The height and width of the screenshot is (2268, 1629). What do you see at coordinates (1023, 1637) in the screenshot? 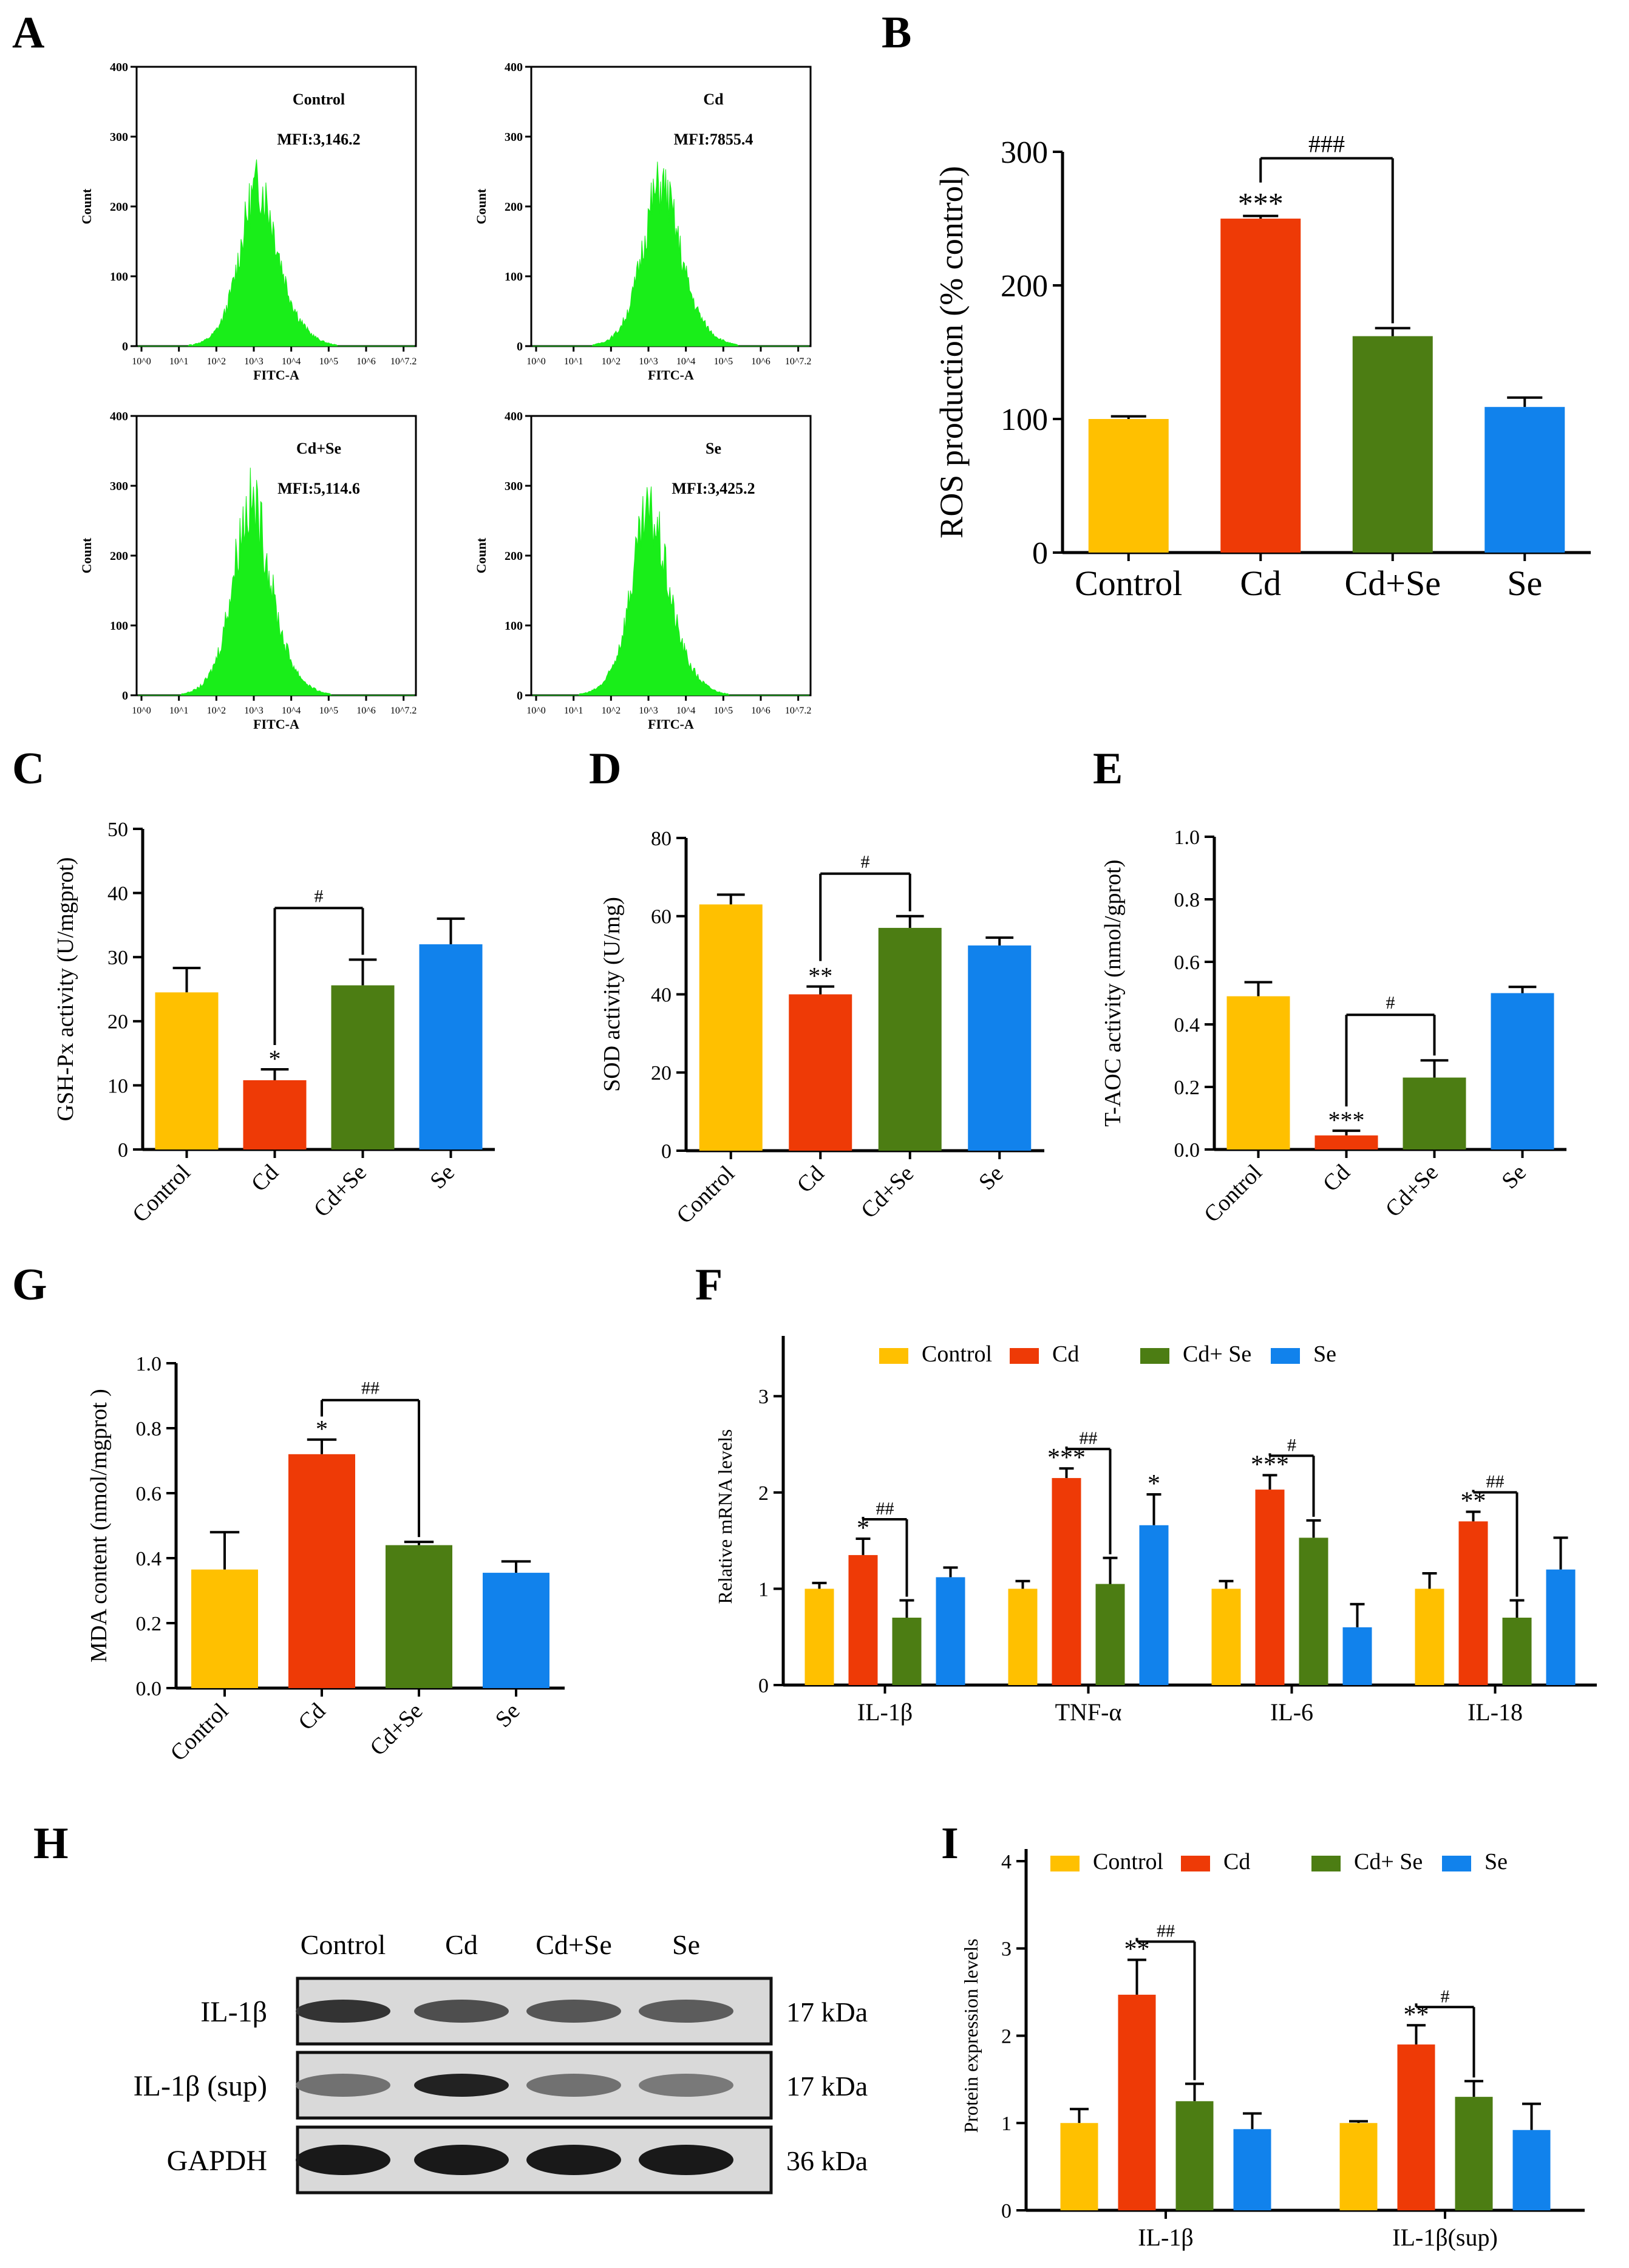
I see `bar-Control` at bounding box center [1023, 1637].